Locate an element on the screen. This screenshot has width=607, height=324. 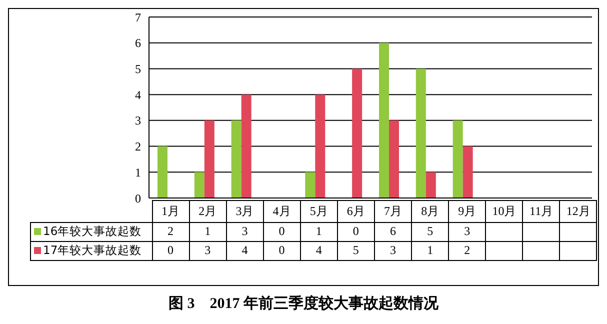
text: 图 3 2017 年前三季度较大事故起数情况 is located at coordinates (304, 303).